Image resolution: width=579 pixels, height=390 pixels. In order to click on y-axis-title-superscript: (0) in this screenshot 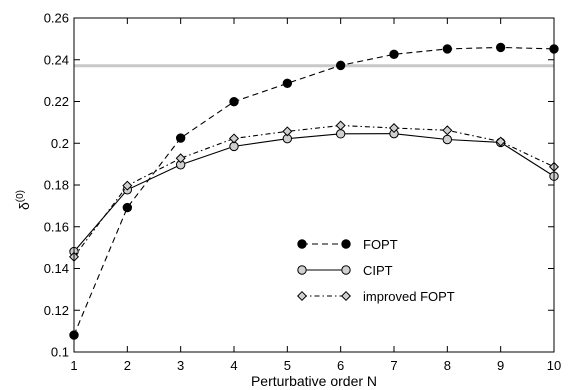, I will do `click(20, 196)`.